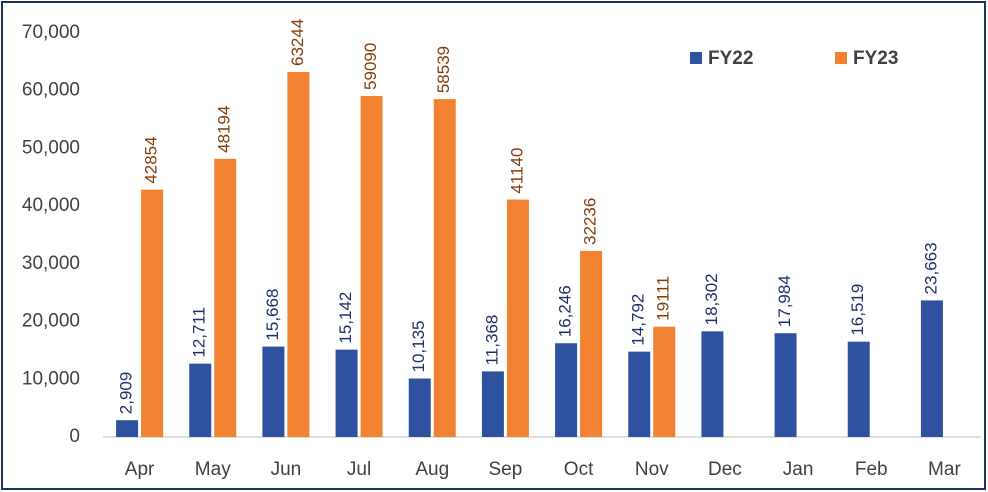  What do you see at coordinates (51, 90) in the screenshot?
I see `y-tick-label: 60,000` at bounding box center [51, 90].